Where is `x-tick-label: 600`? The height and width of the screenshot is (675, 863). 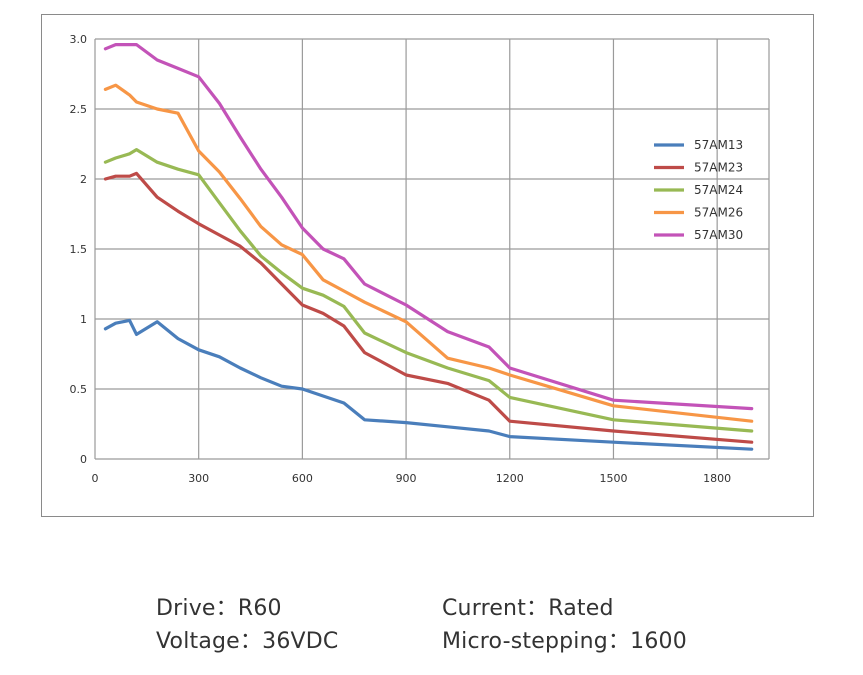
x-tick-label: 600 is located at coordinates (302, 478).